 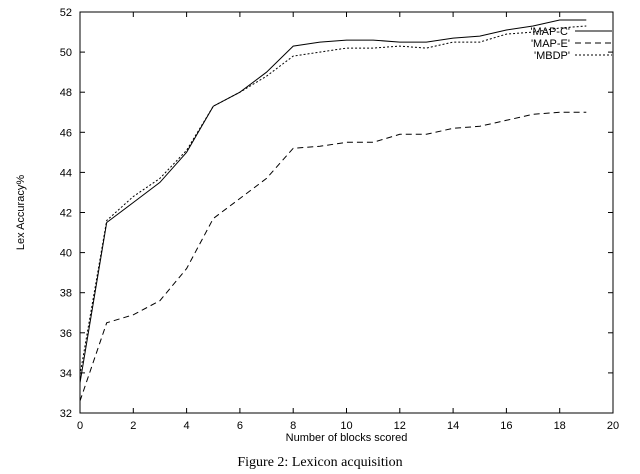 What do you see at coordinates (552, 56) in the screenshot?
I see `legend-label-3: 'MBDP'` at bounding box center [552, 56].